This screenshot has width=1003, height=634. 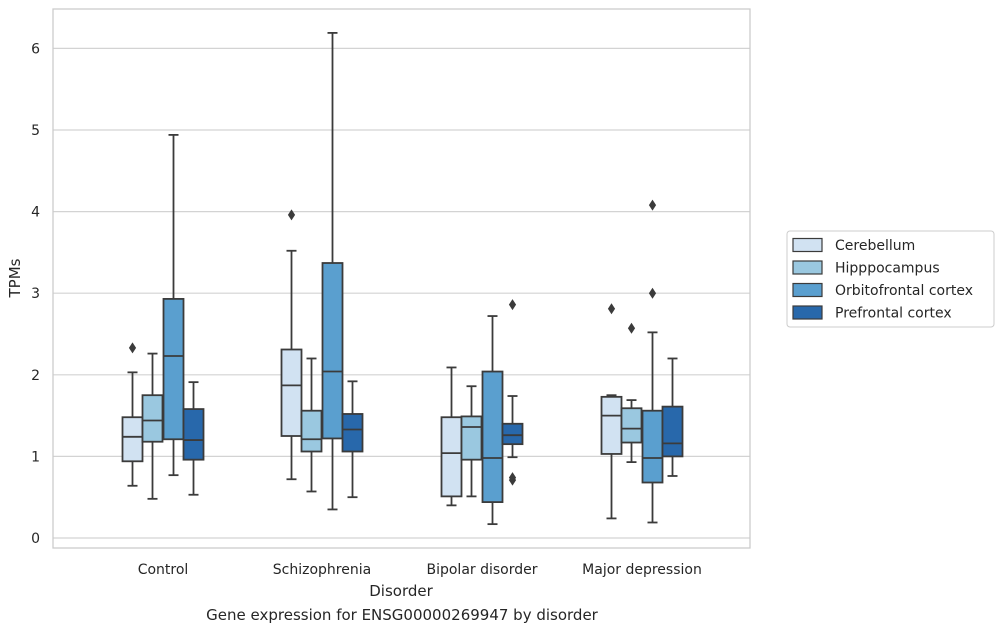 What do you see at coordinates (35, 457) in the screenshot?
I see `y-tick-label: 1` at bounding box center [35, 457].